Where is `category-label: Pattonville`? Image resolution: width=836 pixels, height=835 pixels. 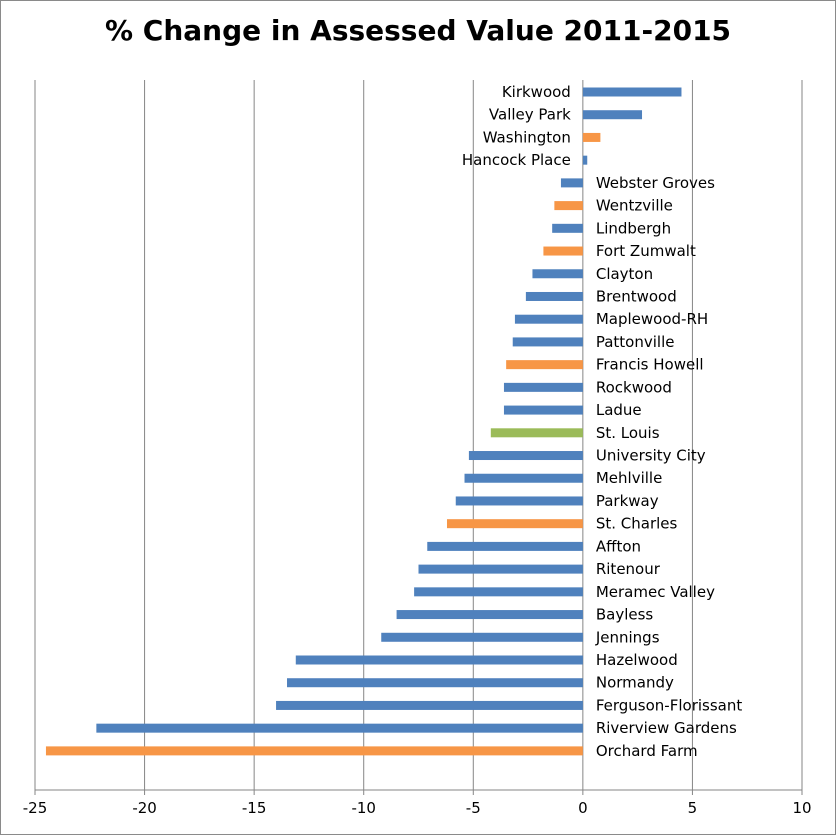 category-label: Pattonville is located at coordinates (635, 342).